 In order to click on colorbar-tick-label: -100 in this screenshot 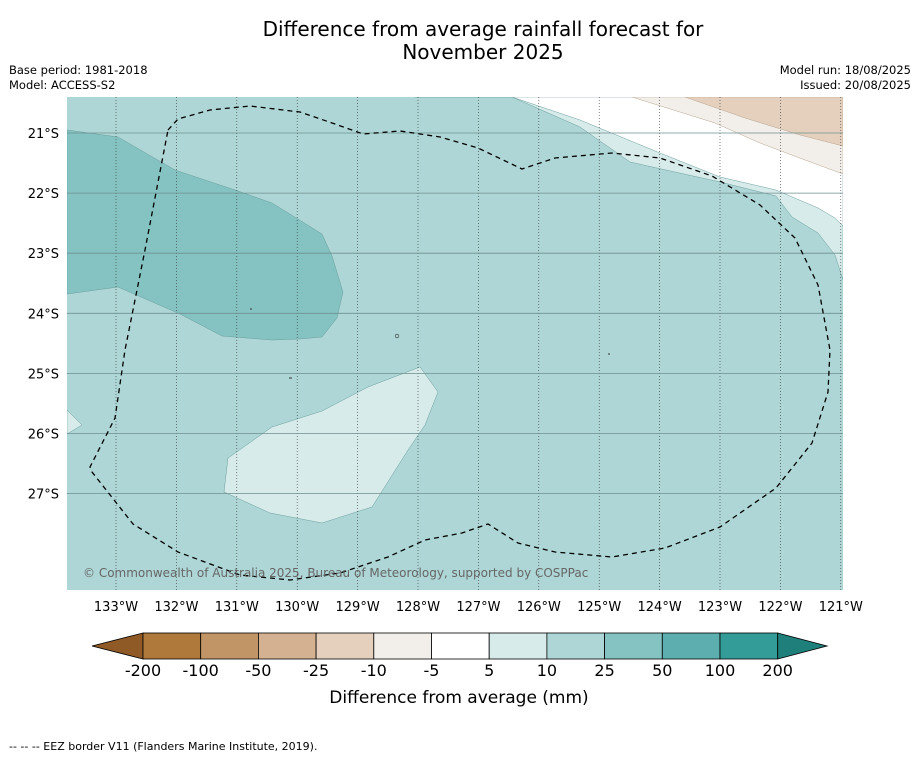, I will do `click(201, 670)`.